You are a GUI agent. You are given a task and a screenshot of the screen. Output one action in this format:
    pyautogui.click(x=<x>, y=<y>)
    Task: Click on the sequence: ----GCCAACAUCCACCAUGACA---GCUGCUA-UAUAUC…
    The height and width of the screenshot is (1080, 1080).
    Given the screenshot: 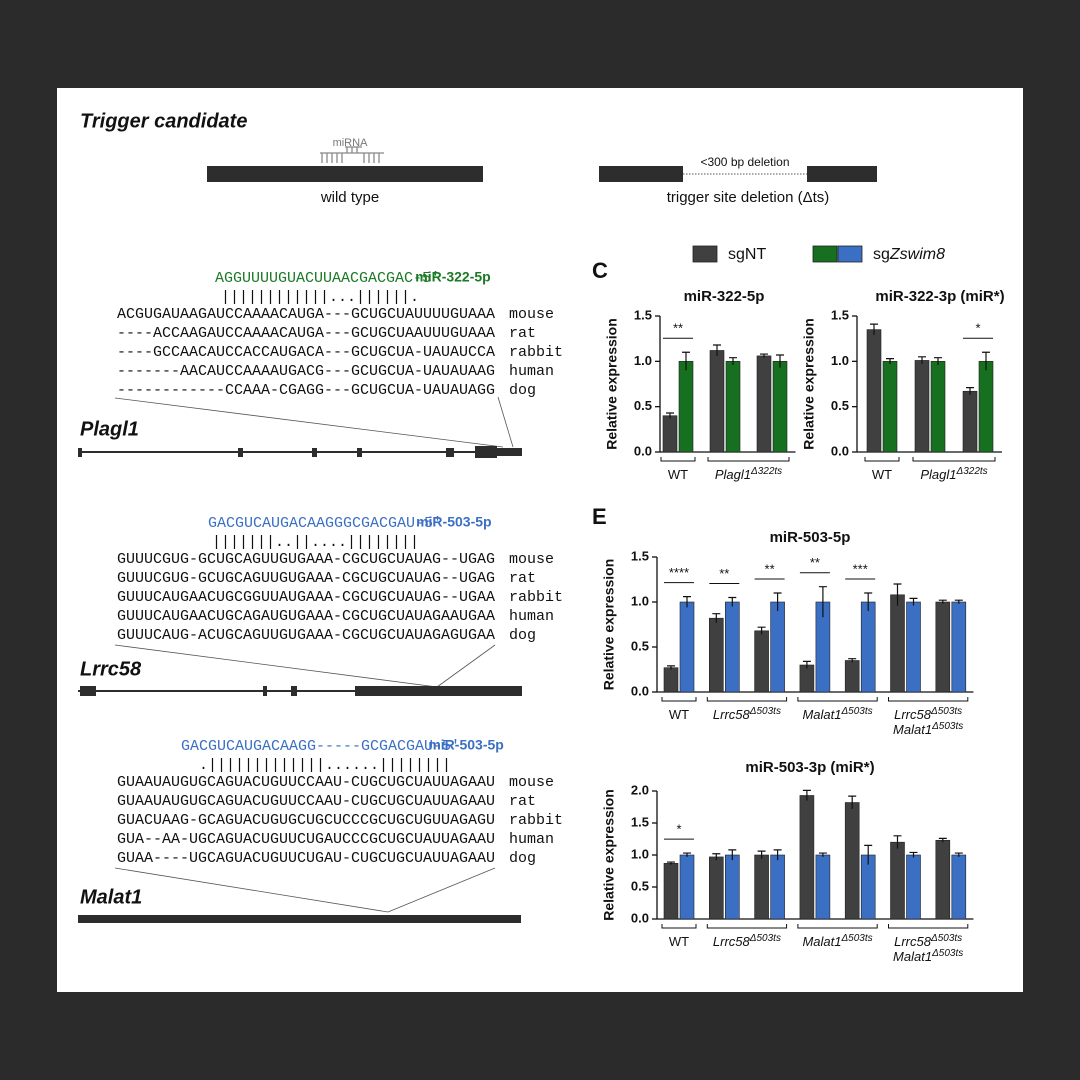 What is the action you would take?
    pyautogui.click(x=306, y=352)
    